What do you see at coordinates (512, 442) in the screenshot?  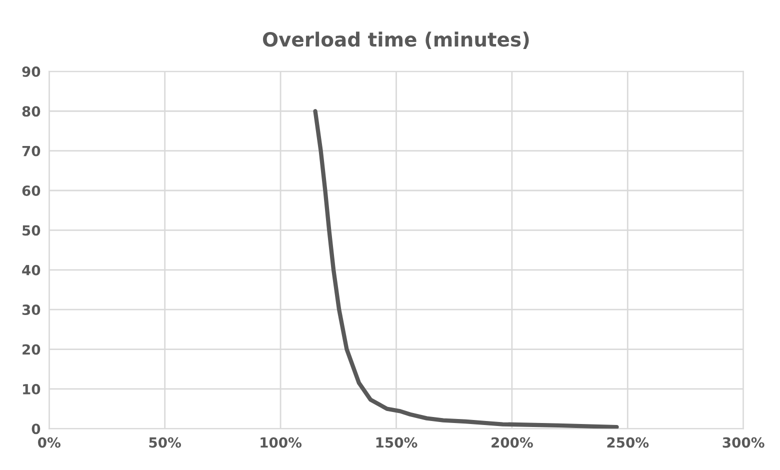 I see `x-tick-label: 200%` at bounding box center [512, 442].